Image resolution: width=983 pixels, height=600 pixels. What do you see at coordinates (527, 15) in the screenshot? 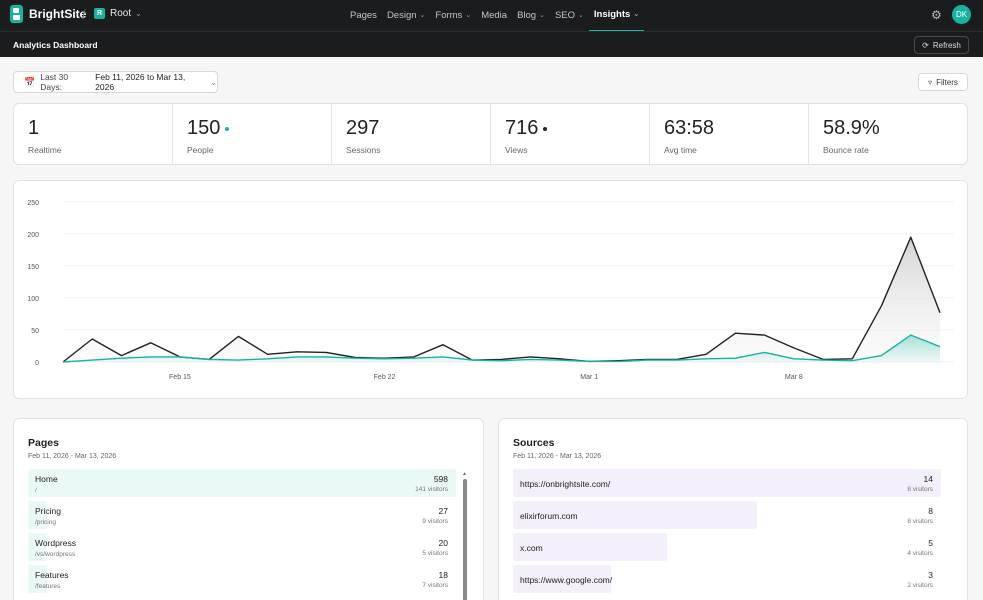
I see `nav-link-label: Blog` at bounding box center [527, 15].